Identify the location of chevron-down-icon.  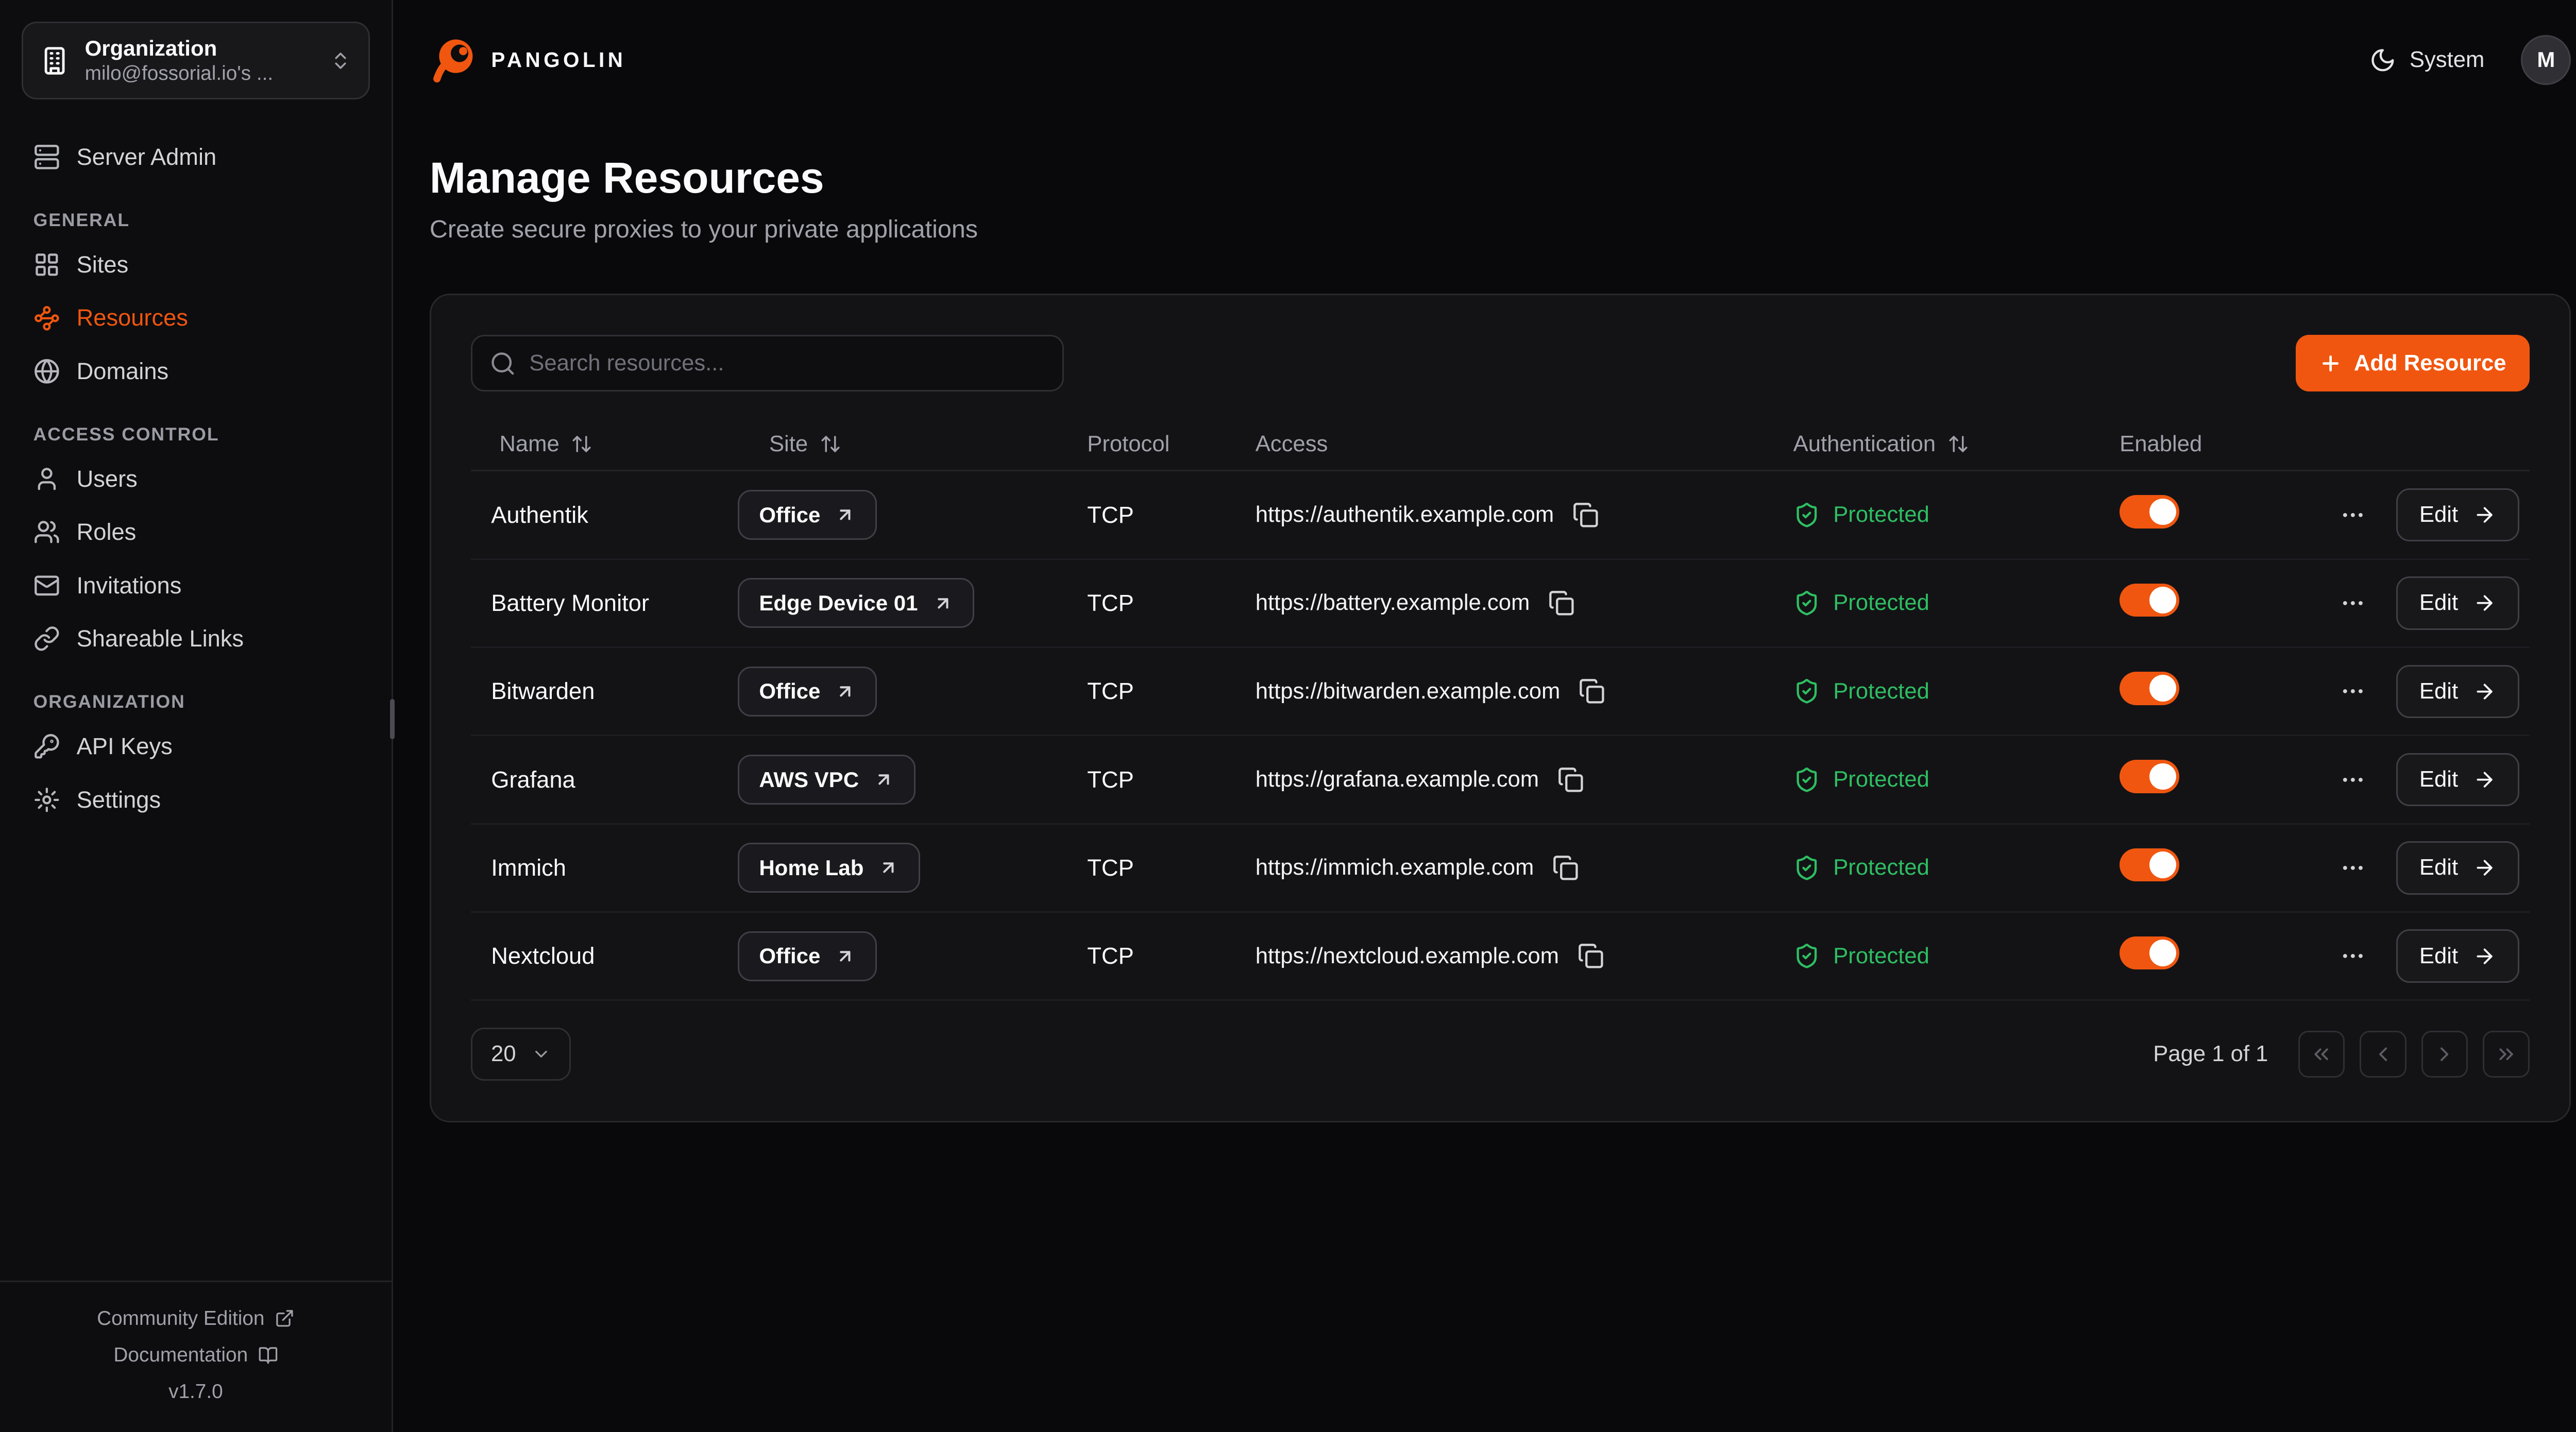
(541, 1054).